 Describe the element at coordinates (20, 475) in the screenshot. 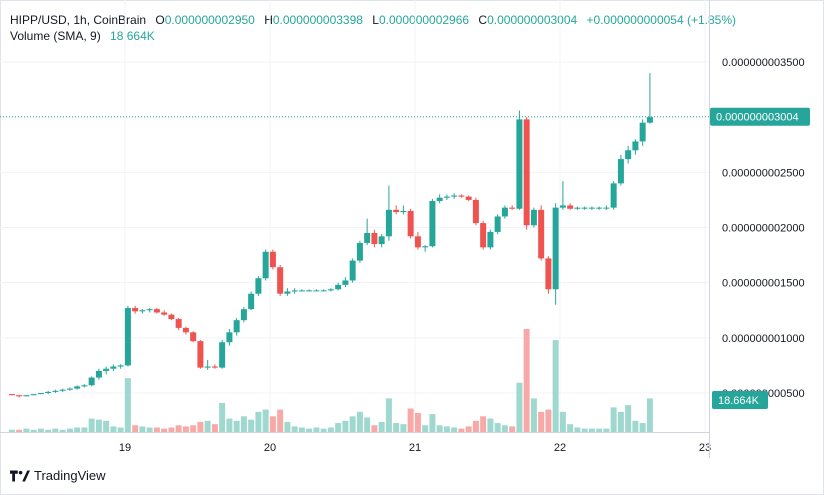

I see `tradingview-logo-icon` at that location.